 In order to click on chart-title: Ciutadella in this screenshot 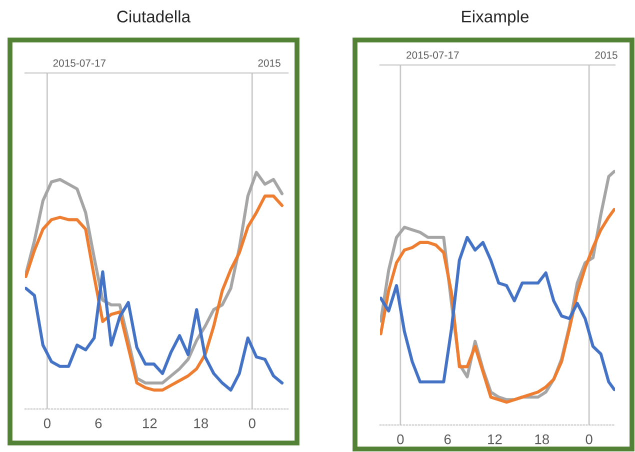, I will do `click(154, 16)`.